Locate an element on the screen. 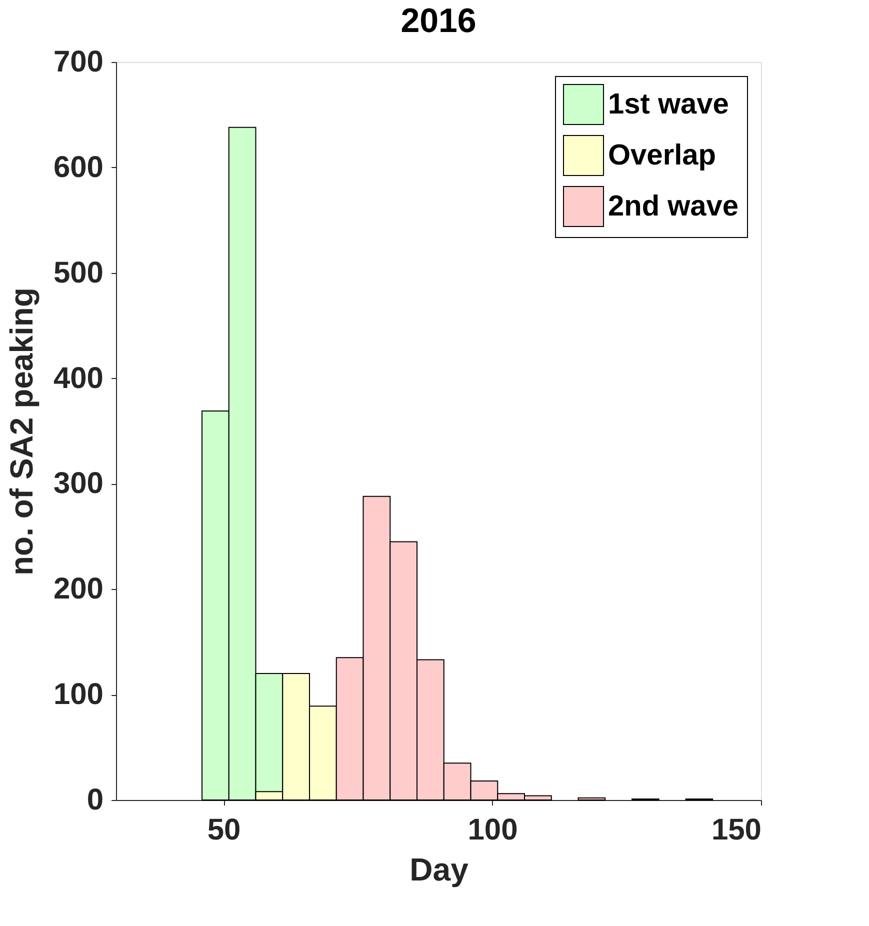 Image resolution: width=869 pixels, height=926 pixels. y-tick-label: 200 is located at coordinates (78, 589).